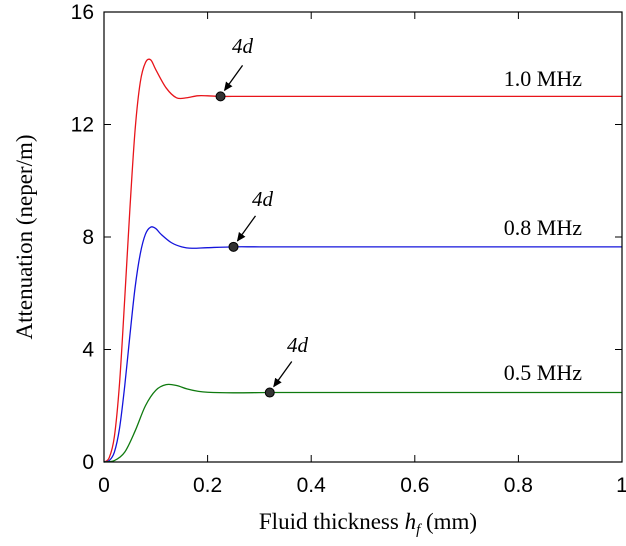  Describe the element at coordinates (207, 485) in the screenshot. I see `x-tick-label: 0.2` at that location.